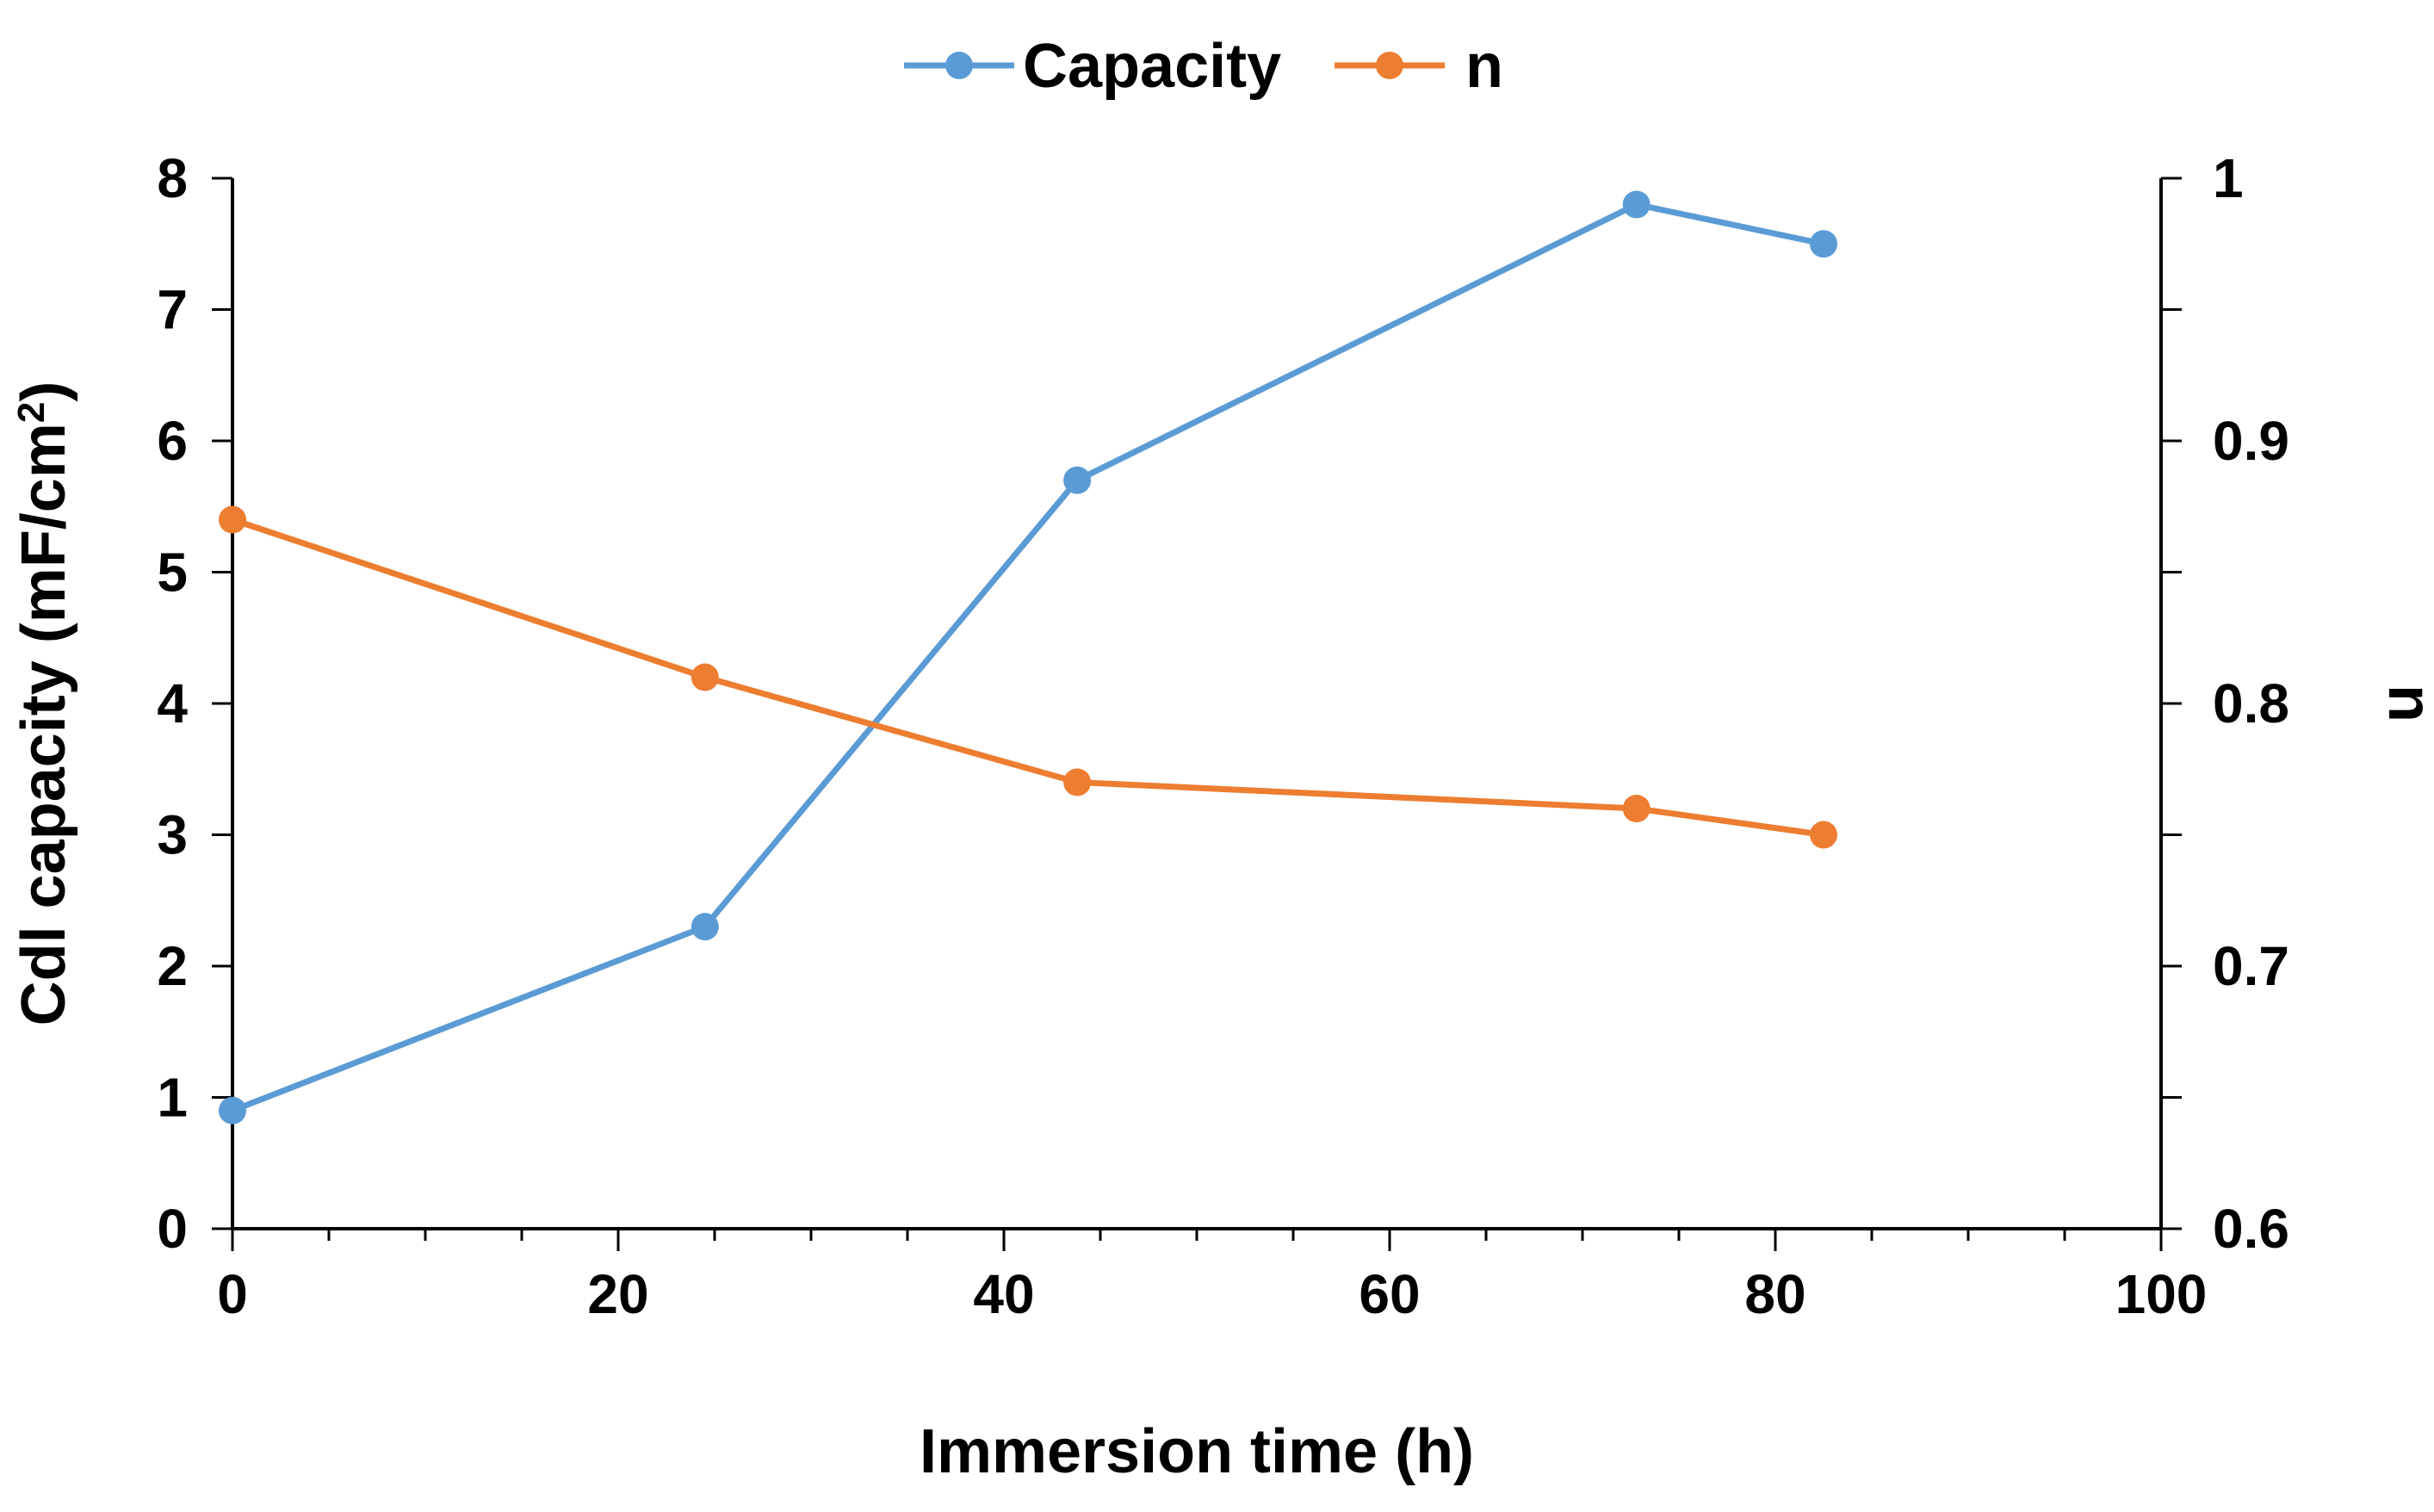 The height and width of the screenshot is (1512, 2434). I want to click on y-tick-label: 4, so click(172, 703).